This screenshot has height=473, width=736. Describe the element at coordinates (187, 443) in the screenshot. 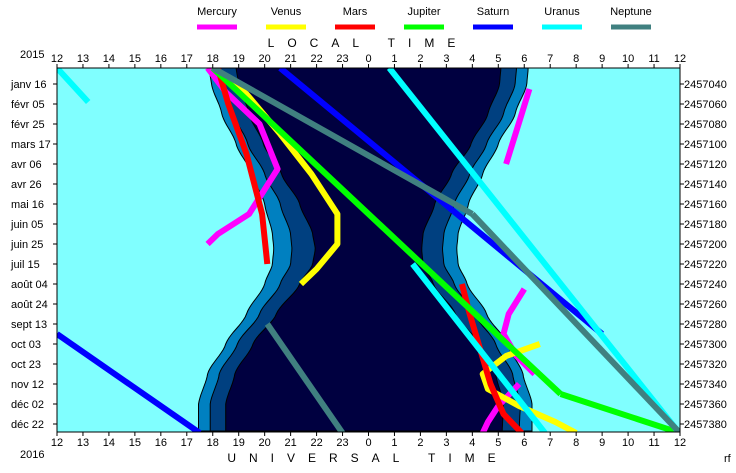

I see `x-tick-label-bottom: 17` at that location.